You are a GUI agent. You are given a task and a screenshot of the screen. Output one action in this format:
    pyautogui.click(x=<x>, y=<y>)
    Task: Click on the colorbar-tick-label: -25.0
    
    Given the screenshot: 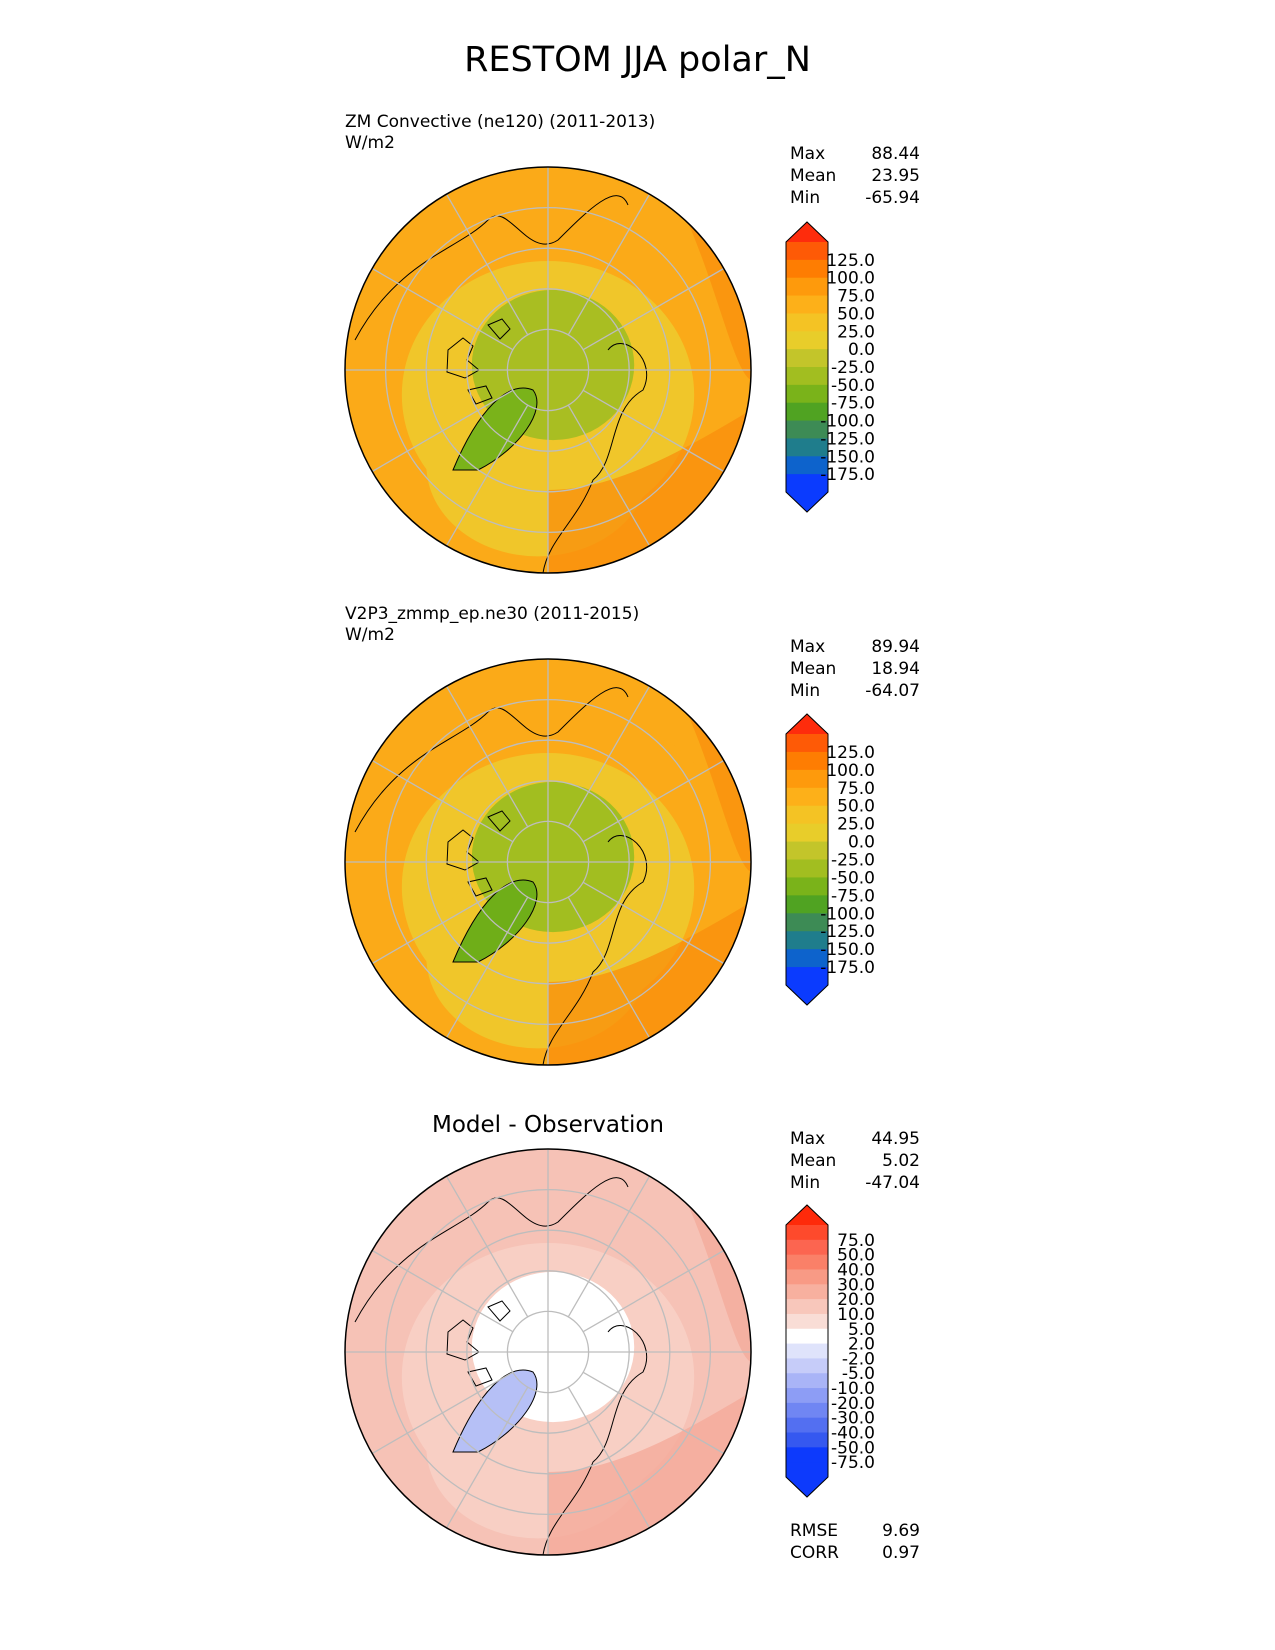 What is the action you would take?
    pyautogui.click(x=853, y=861)
    